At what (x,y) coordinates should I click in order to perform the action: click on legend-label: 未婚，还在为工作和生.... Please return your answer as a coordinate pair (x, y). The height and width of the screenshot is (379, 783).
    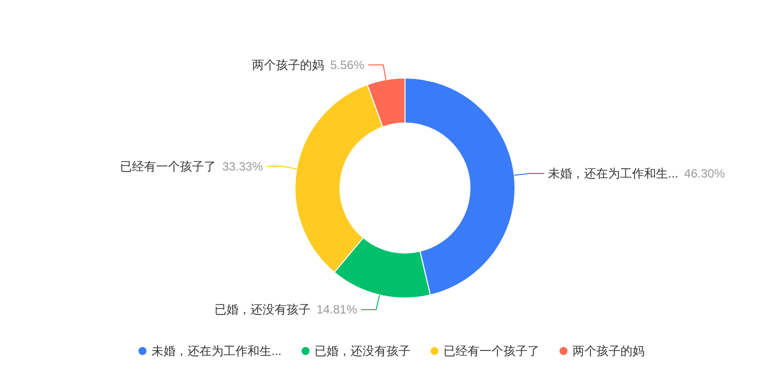
    Looking at the image, I should click on (216, 351).